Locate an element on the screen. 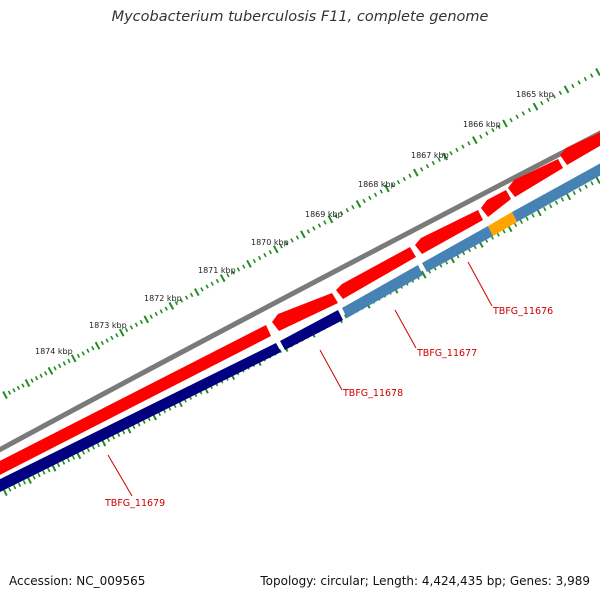  gene-label: TBFG_11676 is located at coordinates (522, 311).